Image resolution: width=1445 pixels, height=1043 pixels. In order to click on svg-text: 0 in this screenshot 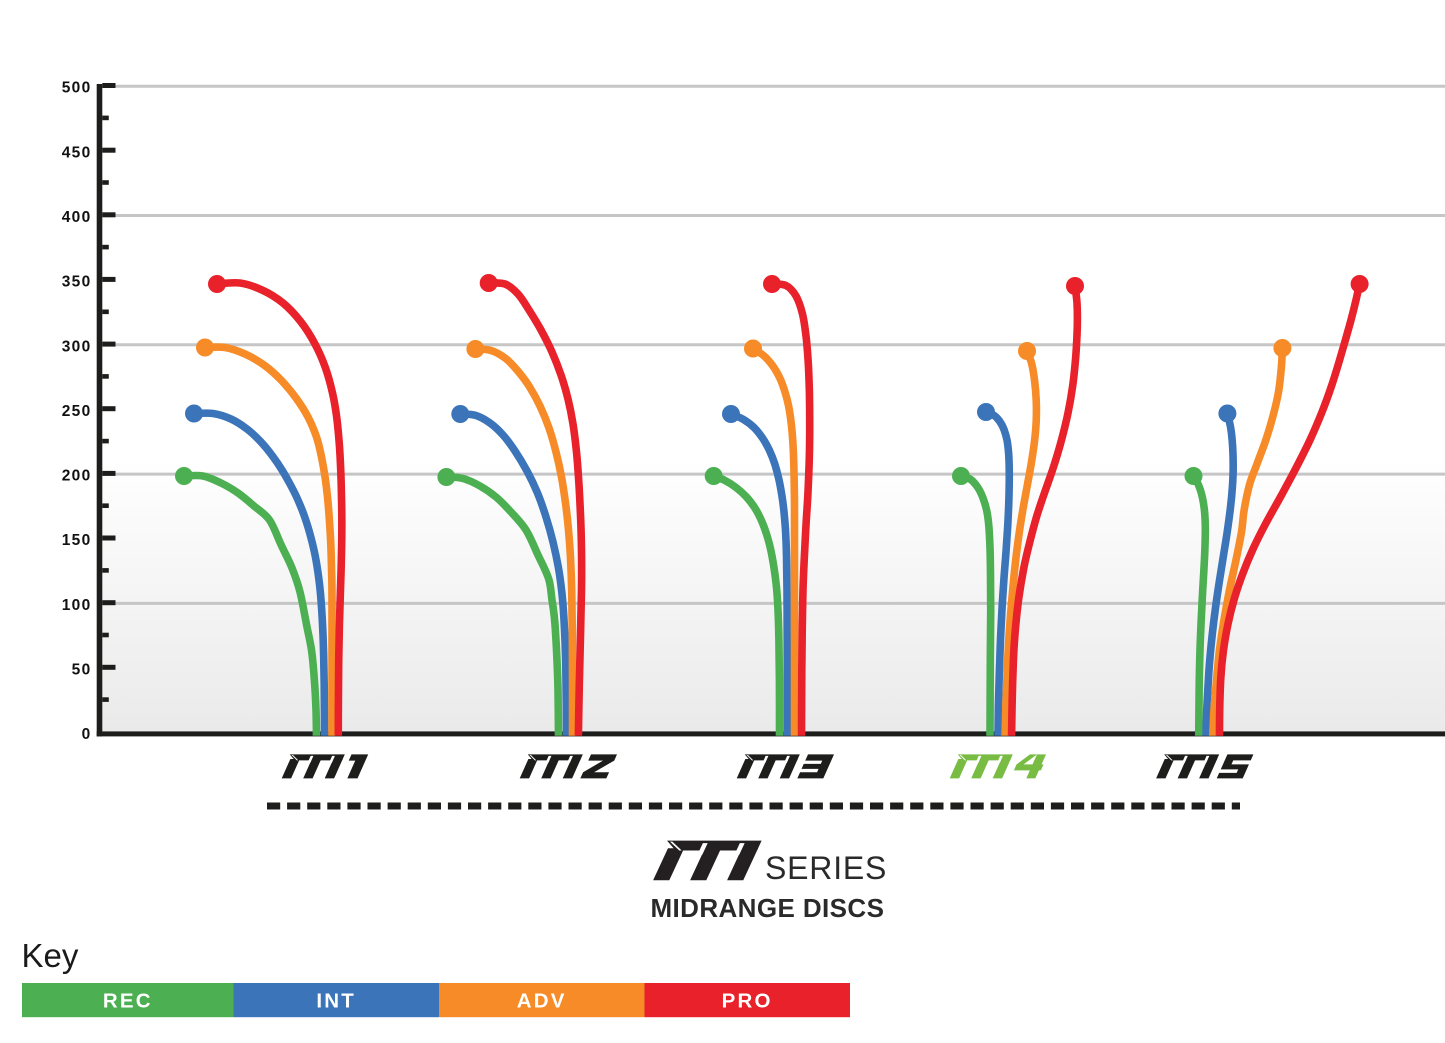, I will do `click(87, 734)`.